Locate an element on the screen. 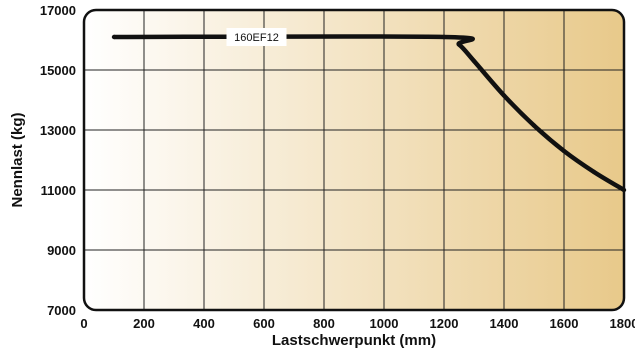 The height and width of the screenshot is (352, 635). y-tick-label: 7000 is located at coordinates (61, 310).